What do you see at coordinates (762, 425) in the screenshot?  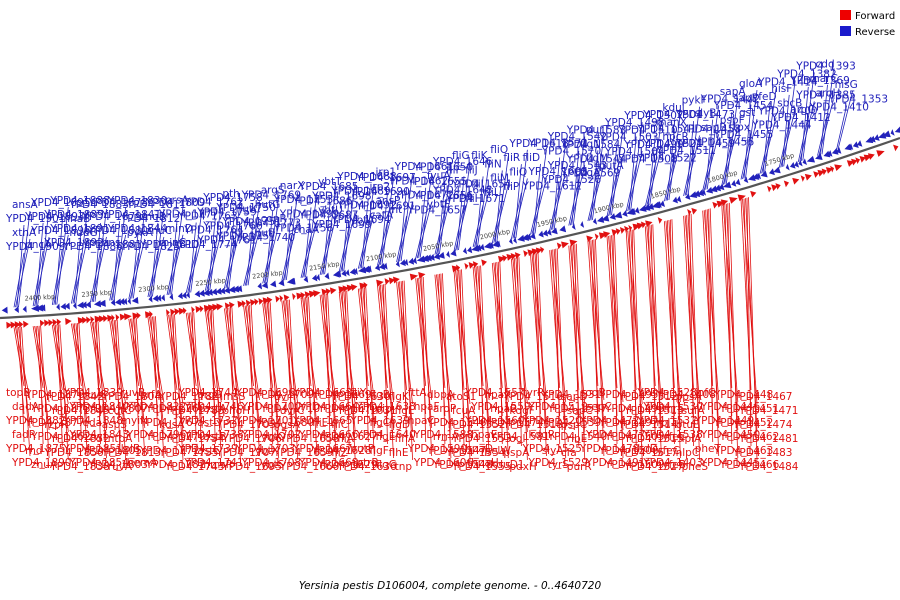 I see `forward-gene-label: YPD4_1474` at bounding box center [762, 425].